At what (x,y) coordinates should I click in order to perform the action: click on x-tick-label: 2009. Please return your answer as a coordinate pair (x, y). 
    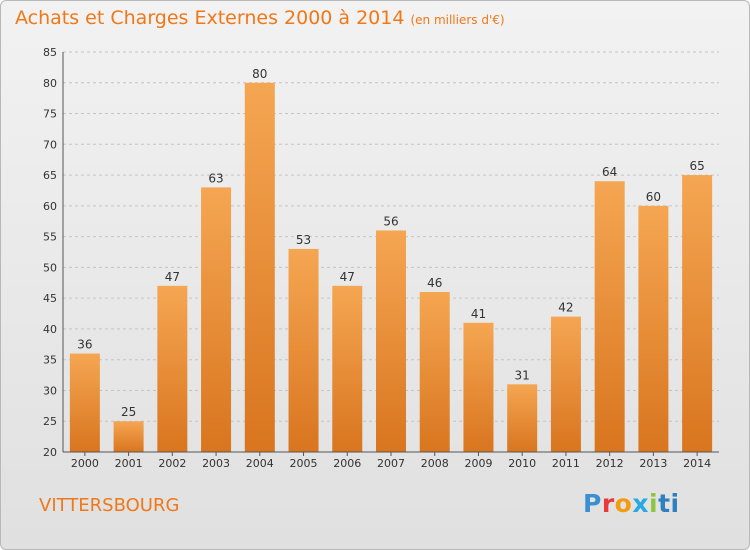
    Looking at the image, I should click on (478, 463).